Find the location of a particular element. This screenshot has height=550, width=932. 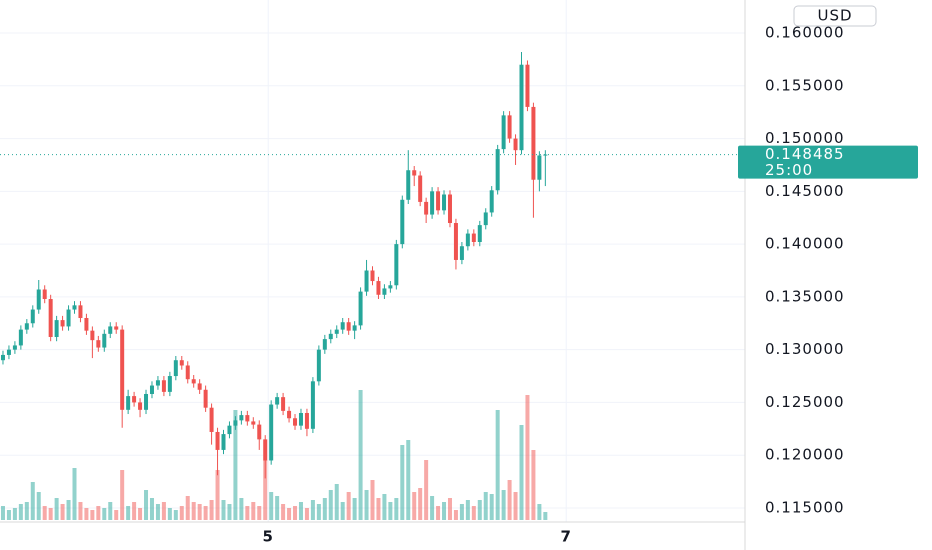

y-tick-label: 0.145000 is located at coordinates (805, 191).